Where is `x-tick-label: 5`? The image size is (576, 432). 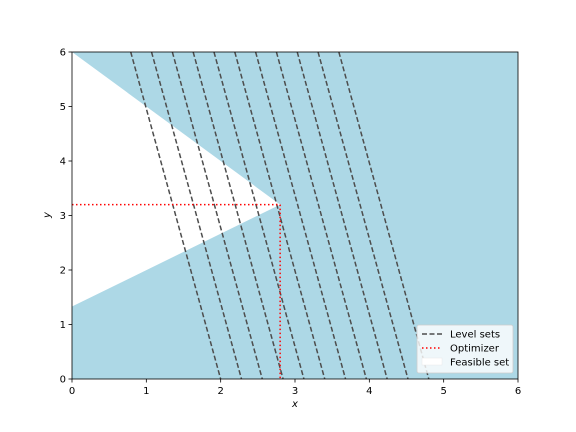 x-tick-label: 5 is located at coordinates (443, 391).